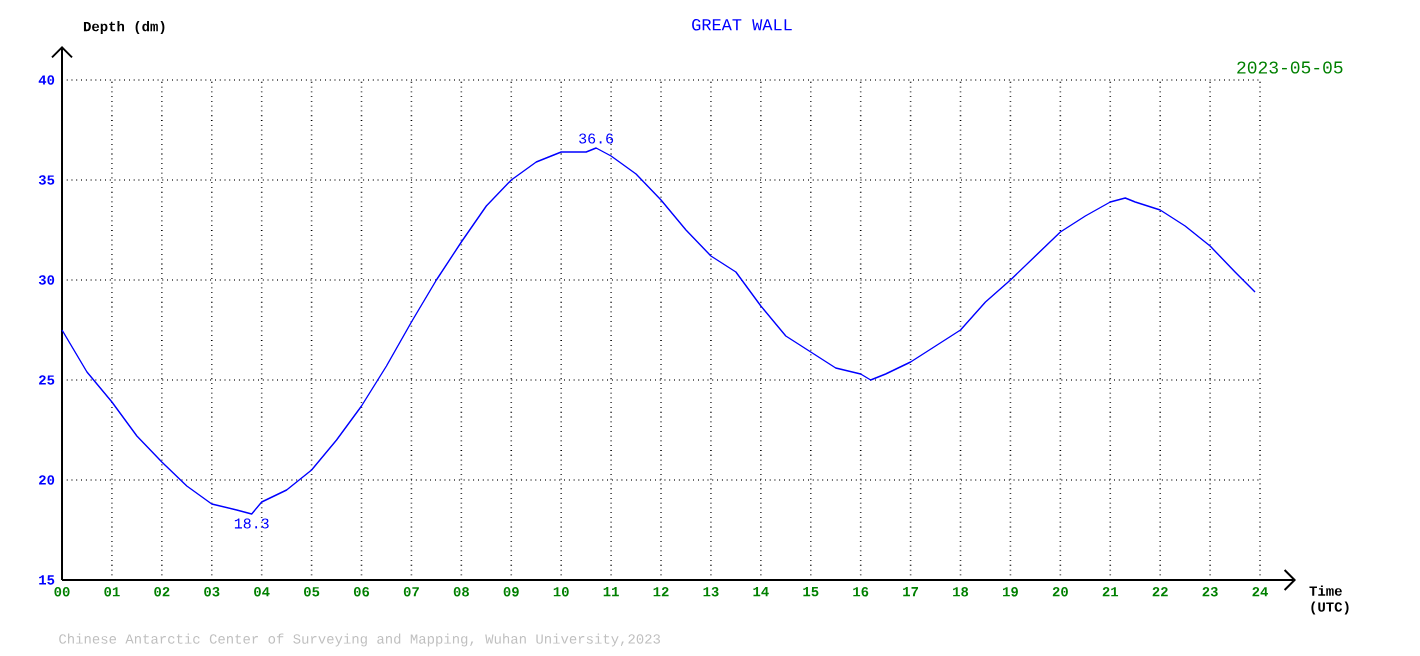 This screenshot has width=1420, height=656. I want to click on chart-title: GREAT WALL, so click(742, 25).